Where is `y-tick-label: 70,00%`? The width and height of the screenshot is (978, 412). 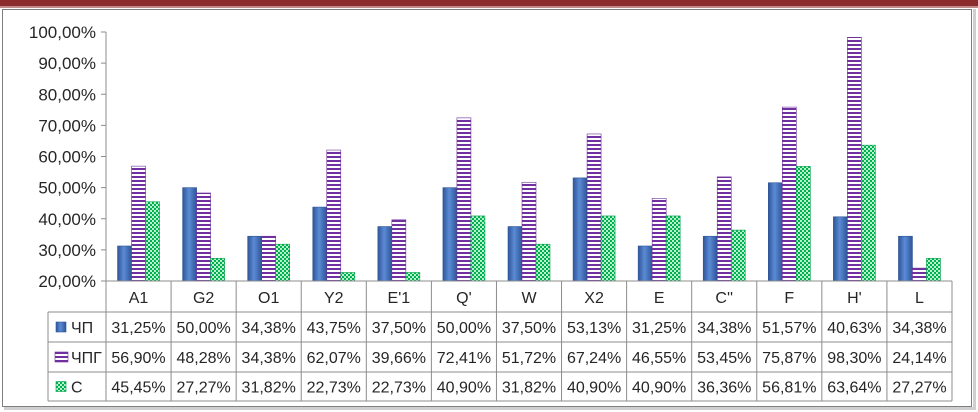 y-tick-label: 70,00% is located at coordinates (67, 125).